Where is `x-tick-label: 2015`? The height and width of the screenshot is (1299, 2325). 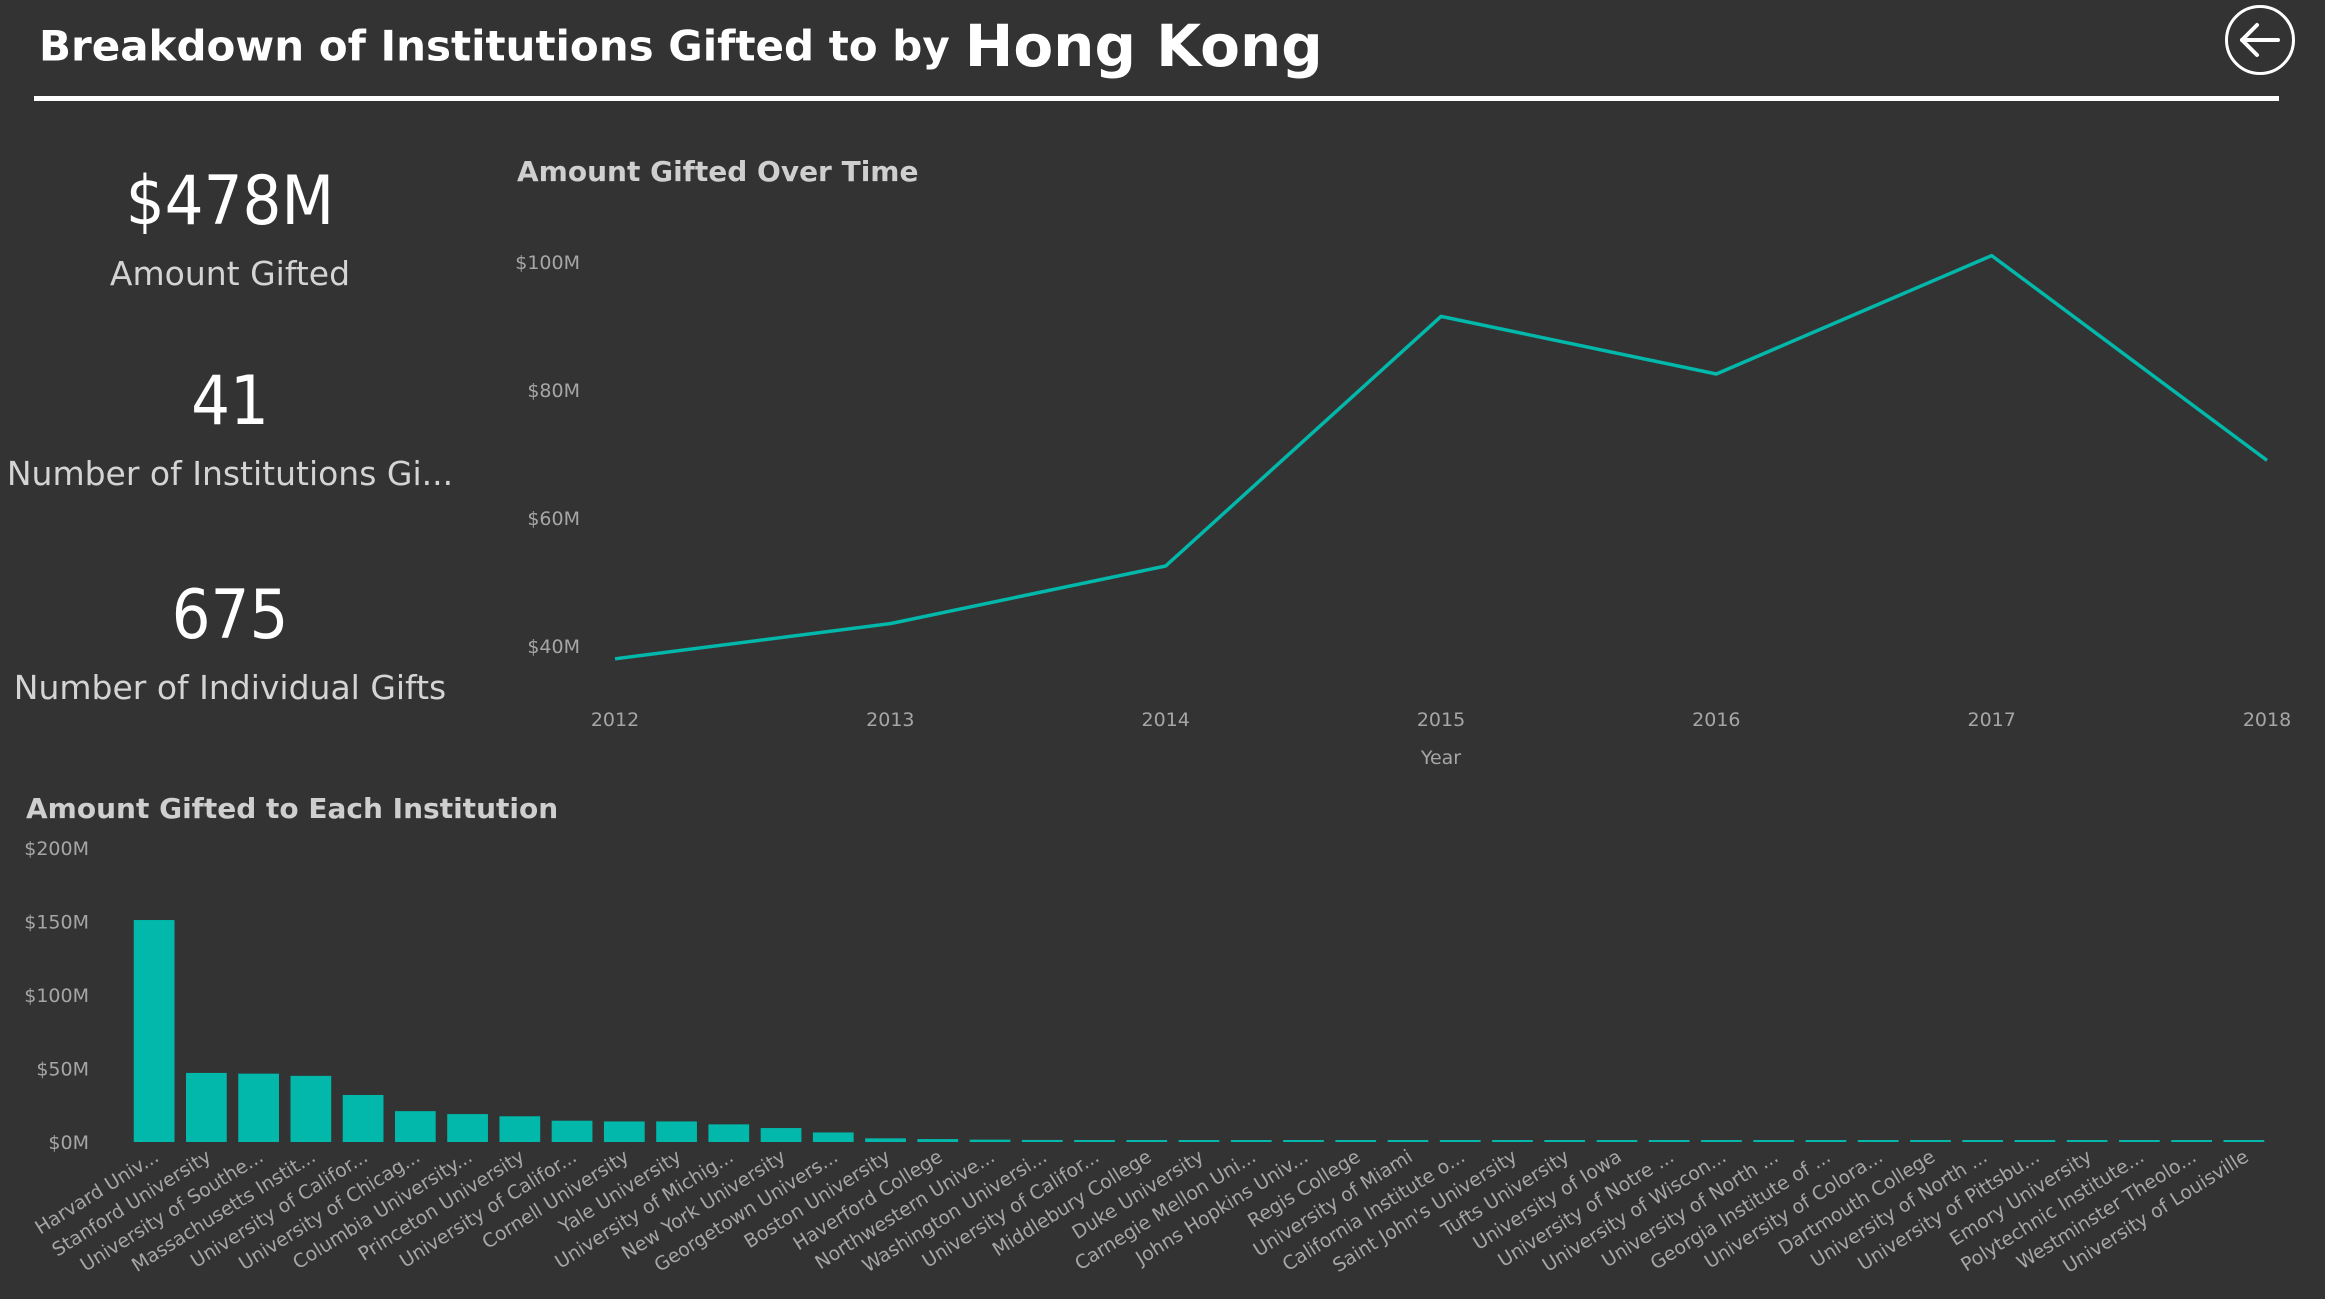 x-tick-label: 2015 is located at coordinates (1441, 720).